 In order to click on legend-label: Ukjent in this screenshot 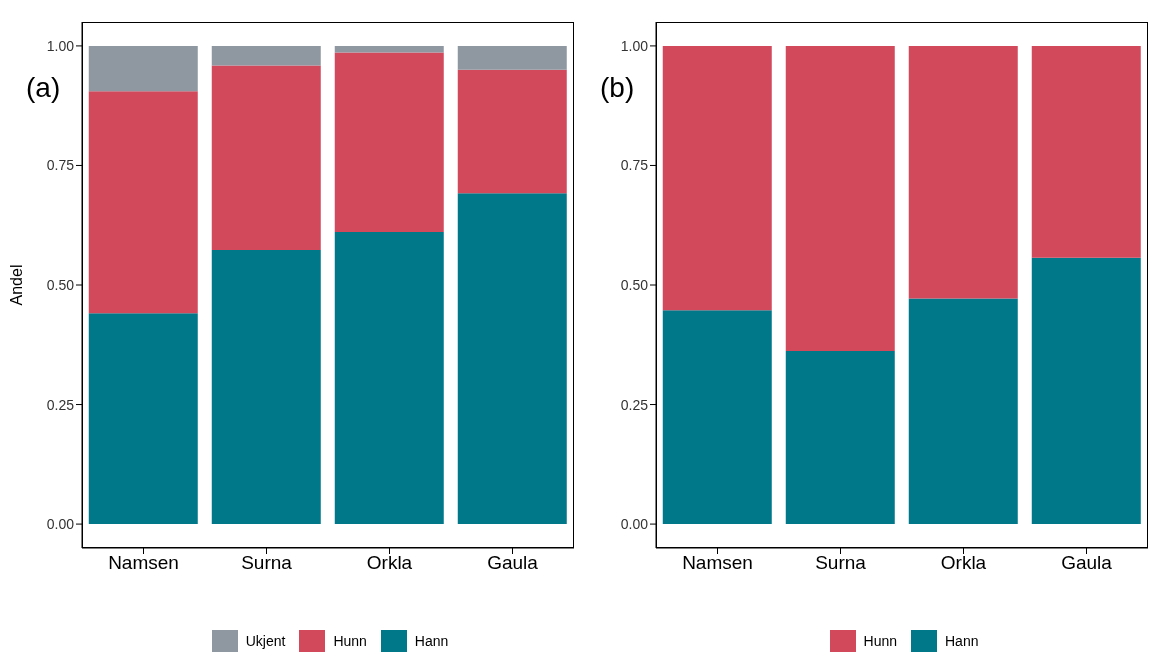, I will do `click(265, 641)`.